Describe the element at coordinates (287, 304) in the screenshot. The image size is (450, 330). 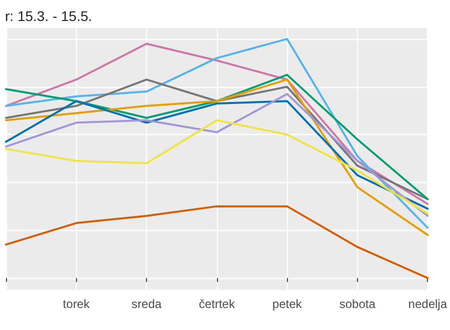
I see `x-tick-label: petek` at that location.